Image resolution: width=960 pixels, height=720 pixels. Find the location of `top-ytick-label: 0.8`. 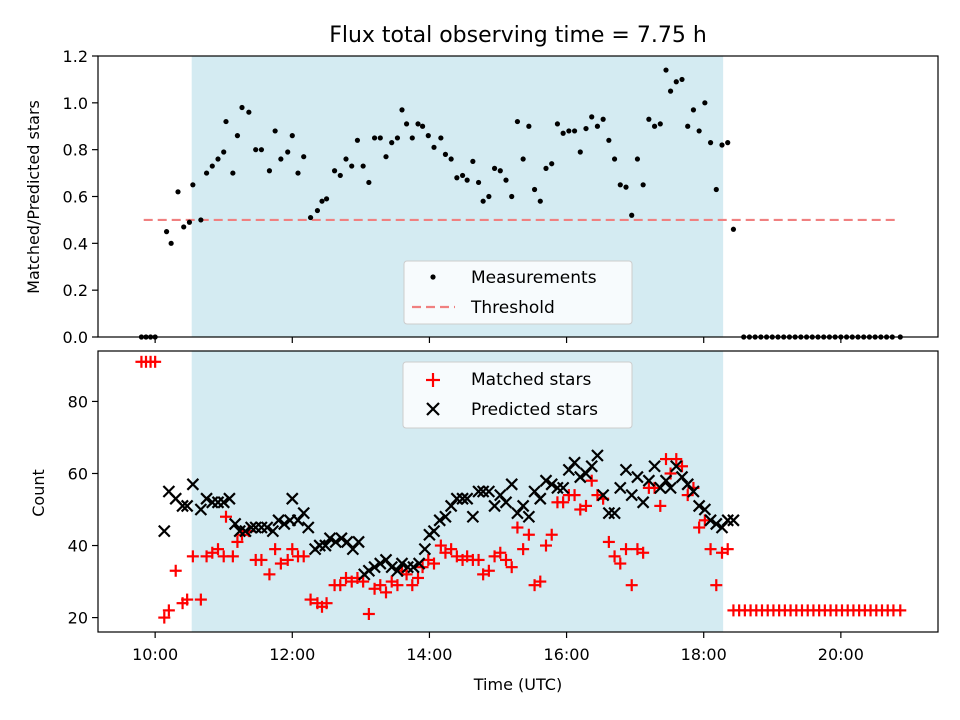

top-ytick-label: 0.8 is located at coordinates (75, 150).